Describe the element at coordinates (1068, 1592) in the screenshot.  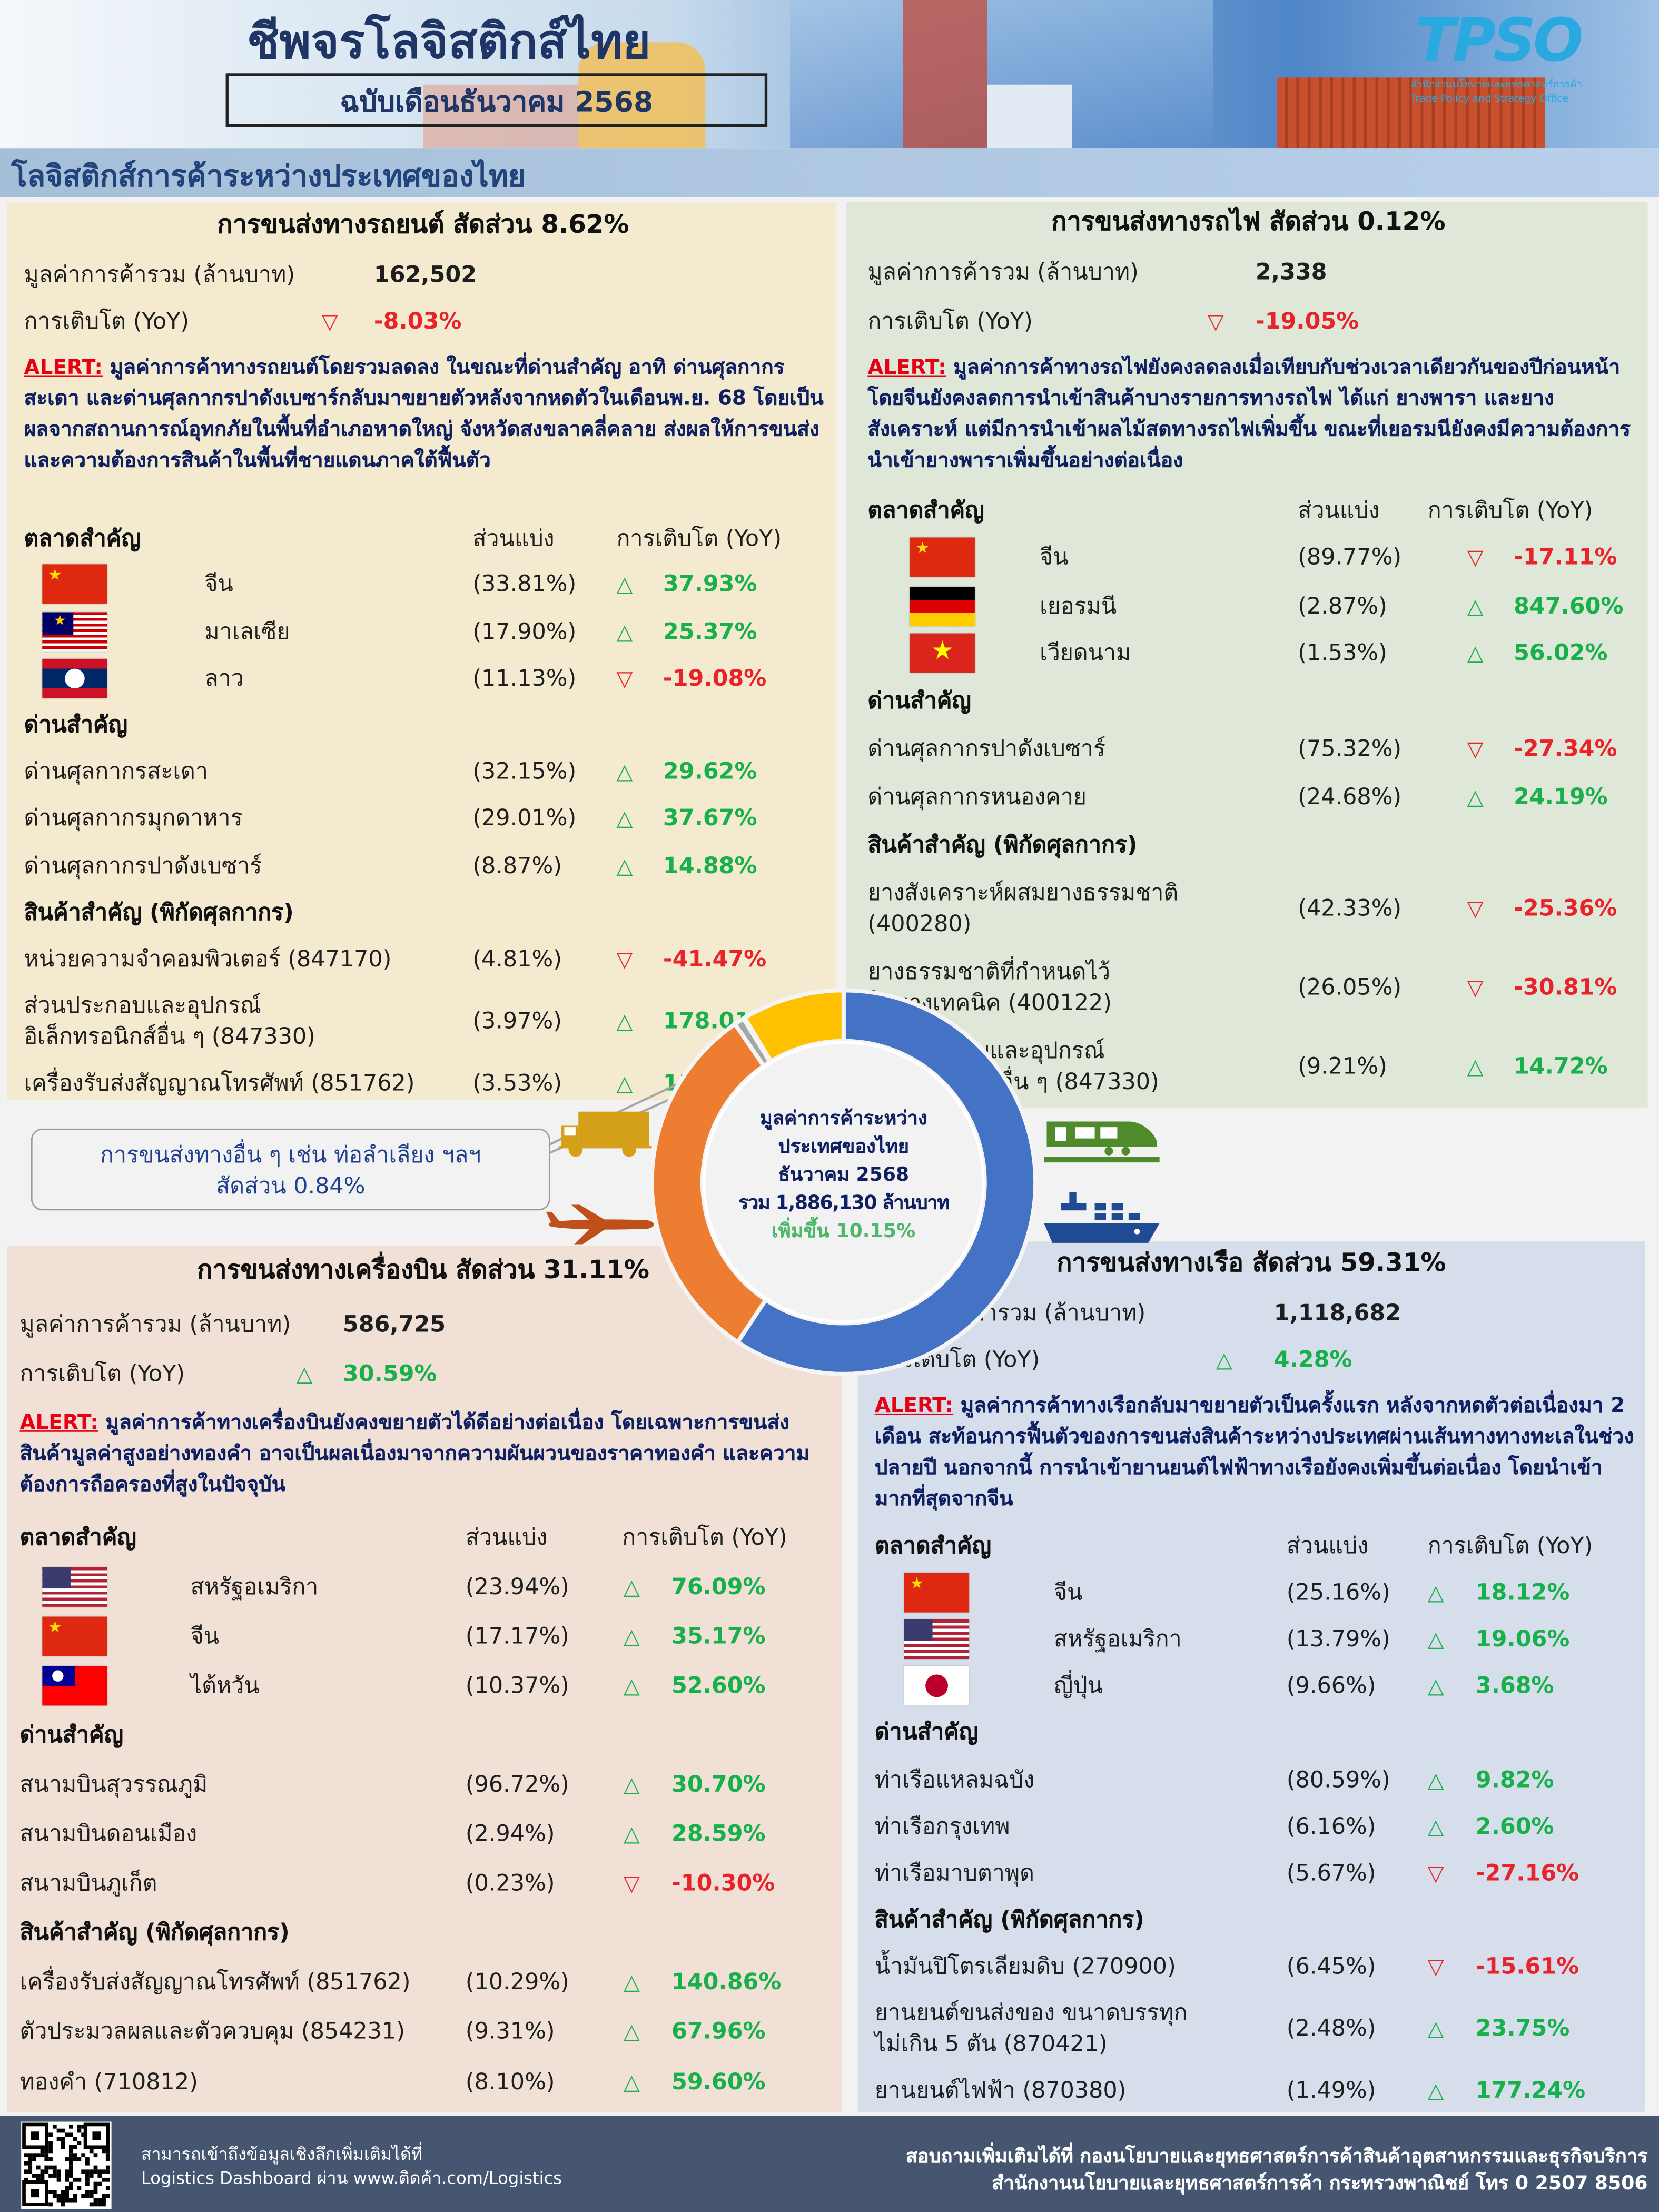
I see `sea-market-name: จีน` at that location.